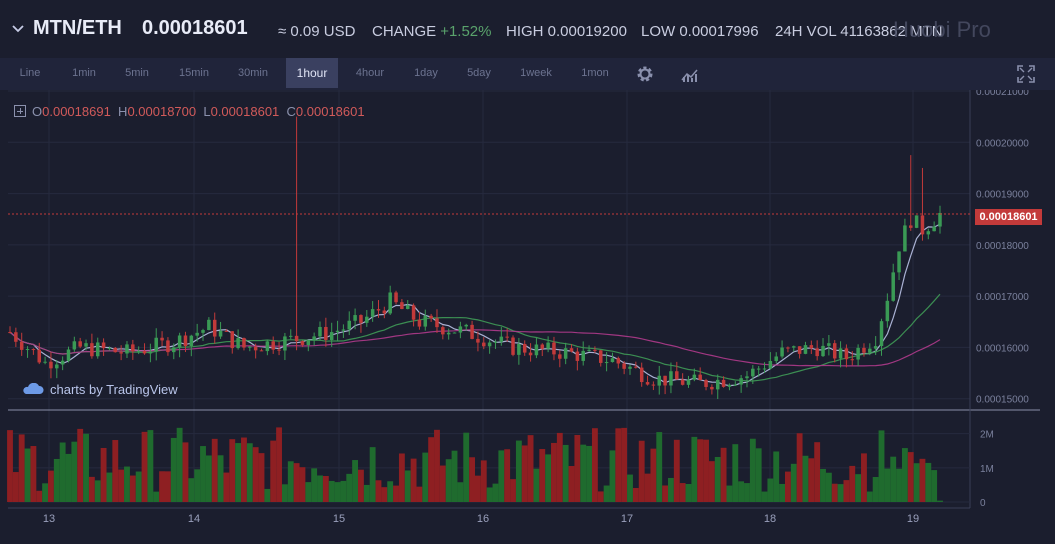  What do you see at coordinates (475, 464) in the screenshot?
I see `volume-bars` at bounding box center [475, 464].